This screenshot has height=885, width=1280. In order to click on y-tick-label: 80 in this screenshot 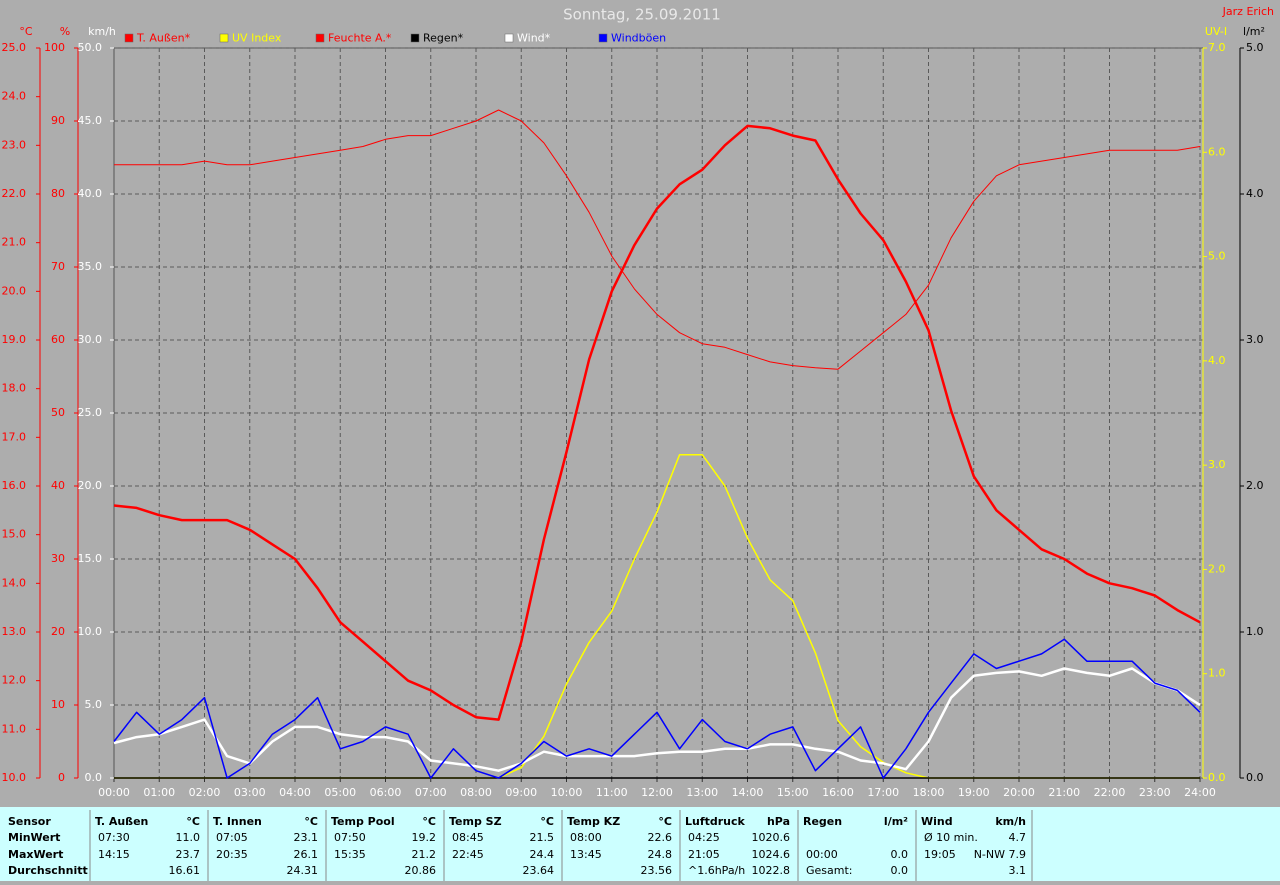, I will do `click(58, 193)`.